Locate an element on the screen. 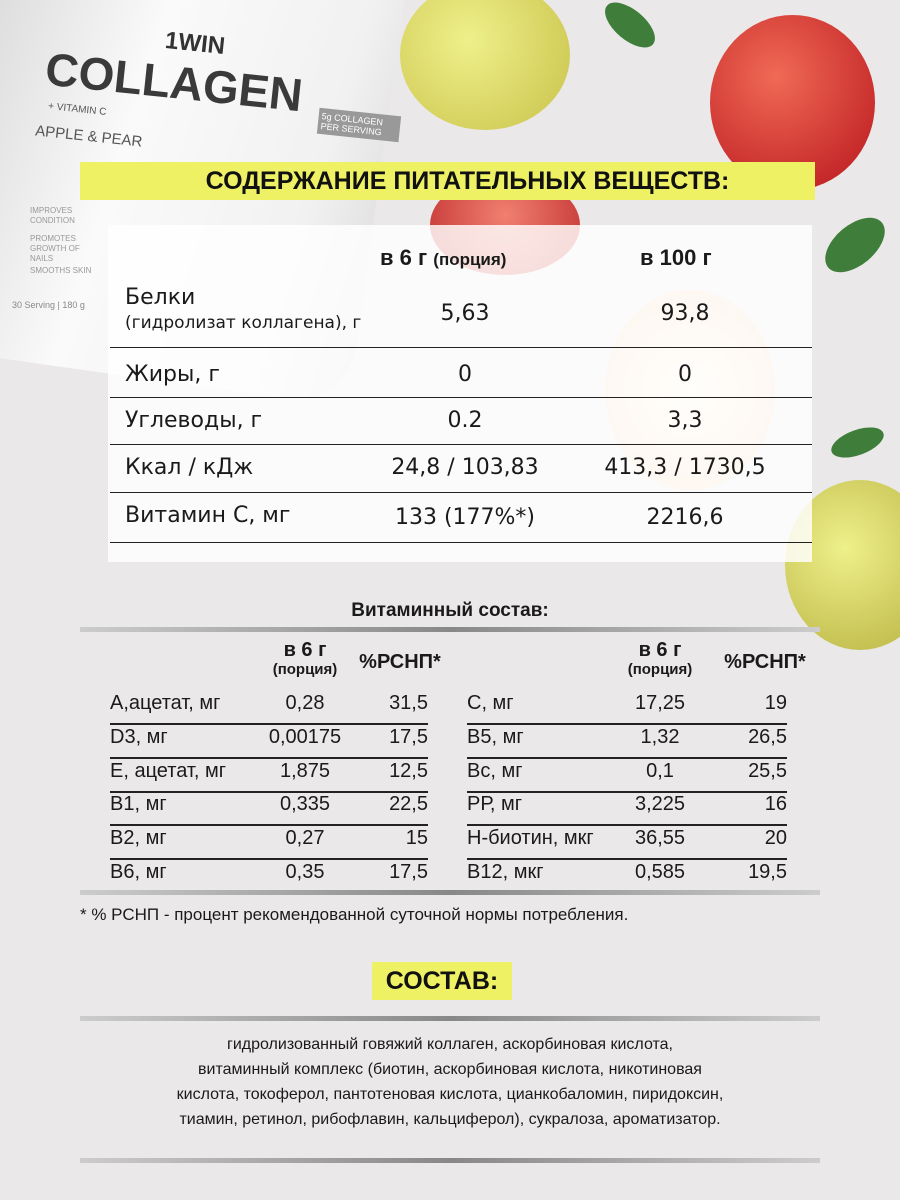 Image resolution: width=900 pixels, height=1200 pixels. vitamins-title: Витаминный состав: is located at coordinates (450, 610).